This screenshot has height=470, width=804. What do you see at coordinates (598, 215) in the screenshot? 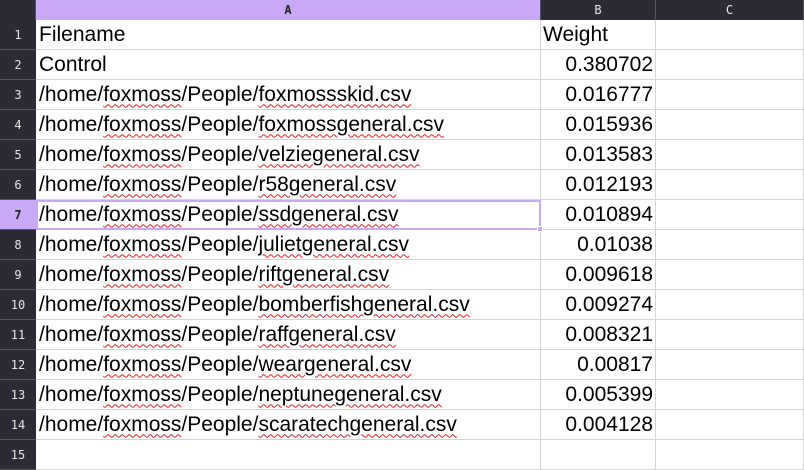
I see `cell-b: 0.010894` at bounding box center [598, 215].